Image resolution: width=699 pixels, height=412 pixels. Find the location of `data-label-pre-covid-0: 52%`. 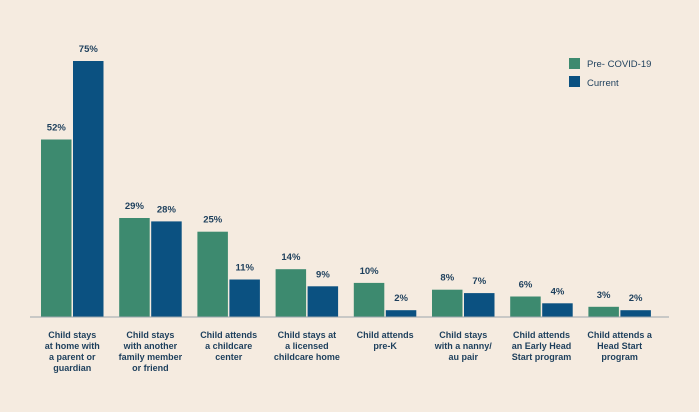

data-label-pre-covid-0: 52% is located at coordinates (57, 128).